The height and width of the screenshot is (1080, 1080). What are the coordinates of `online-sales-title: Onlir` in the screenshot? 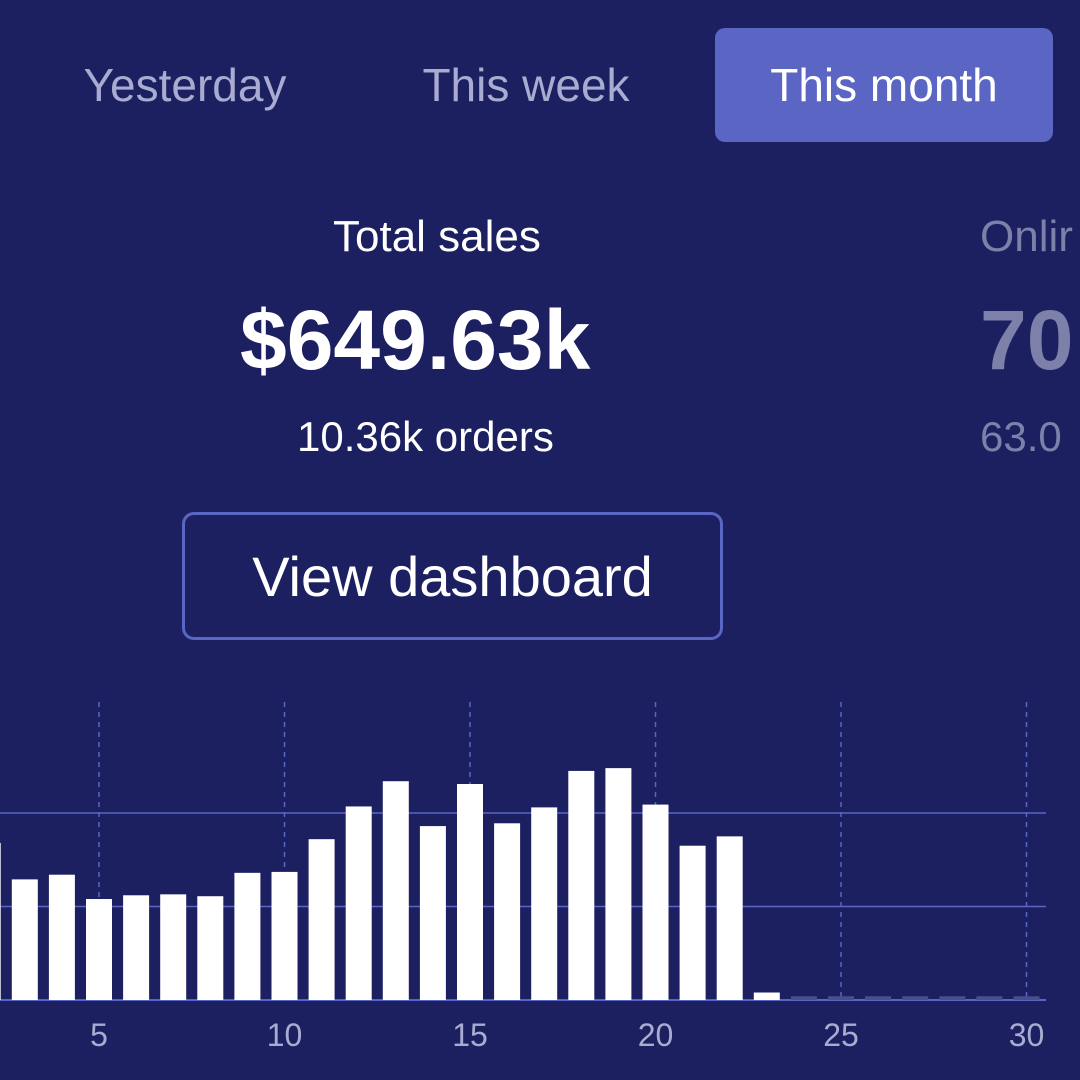 It's located at (1026, 236).